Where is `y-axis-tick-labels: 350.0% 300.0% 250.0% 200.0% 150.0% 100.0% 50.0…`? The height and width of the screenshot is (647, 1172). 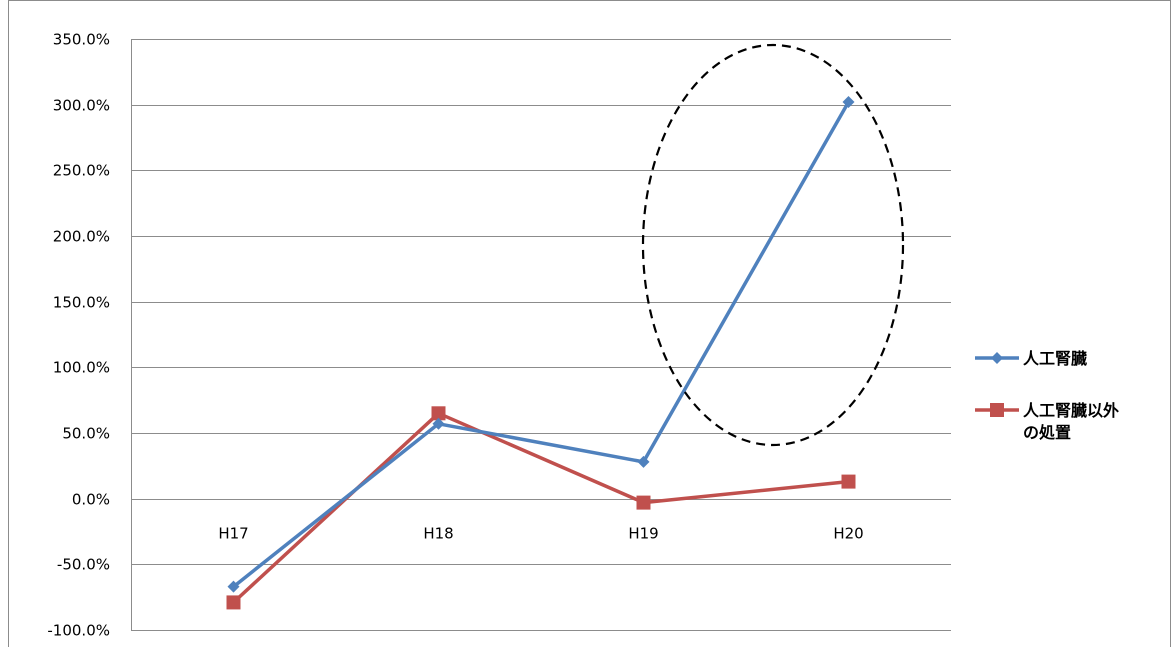
y-axis-tick-labels: 350.0% 300.0% 250.0% 200.0% 150.0% 100.0% 50.0… is located at coordinates (78, 335).